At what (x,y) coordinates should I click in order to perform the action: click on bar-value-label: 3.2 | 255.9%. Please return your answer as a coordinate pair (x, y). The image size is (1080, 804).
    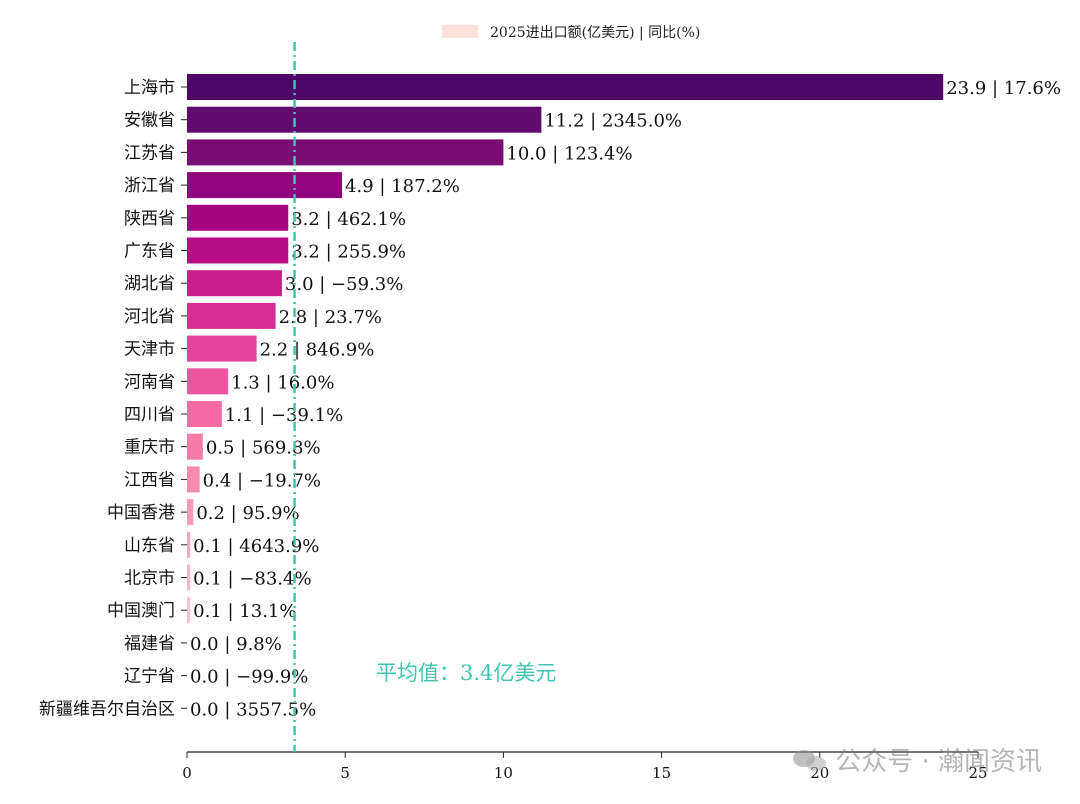
    Looking at the image, I should click on (348, 252).